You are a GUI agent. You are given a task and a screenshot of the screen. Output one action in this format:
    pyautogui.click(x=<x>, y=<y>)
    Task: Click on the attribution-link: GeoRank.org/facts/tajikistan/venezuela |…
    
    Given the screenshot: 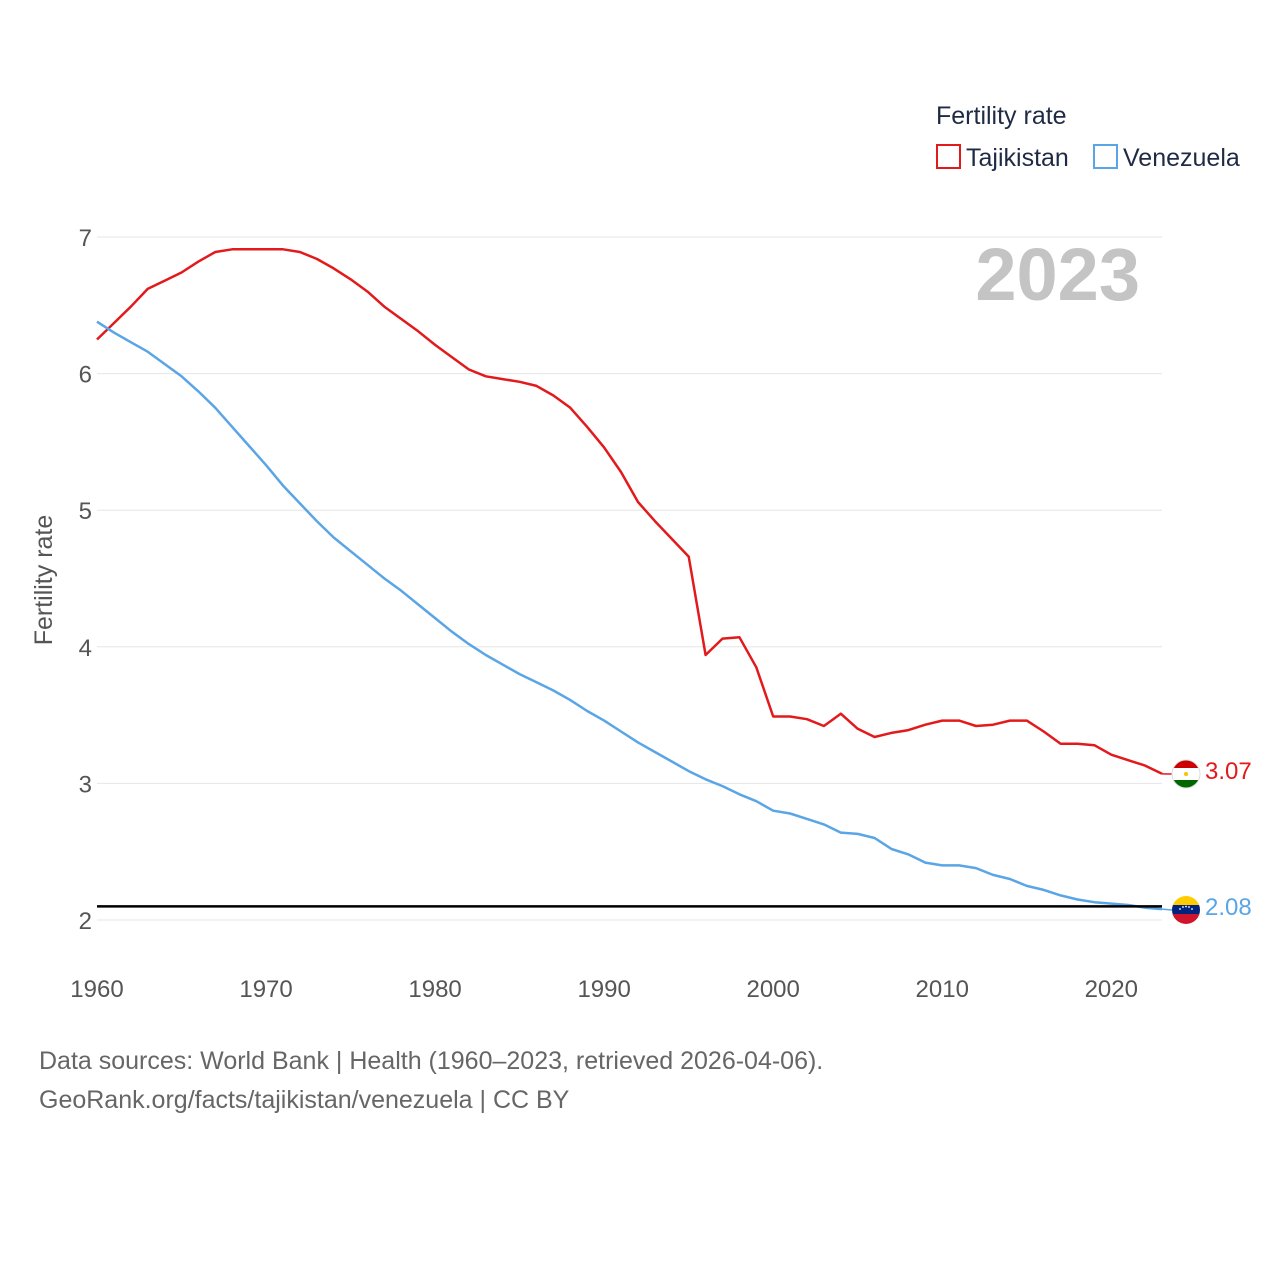 What is the action you would take?
    pyautogui.click(x=304, y=1100)
    